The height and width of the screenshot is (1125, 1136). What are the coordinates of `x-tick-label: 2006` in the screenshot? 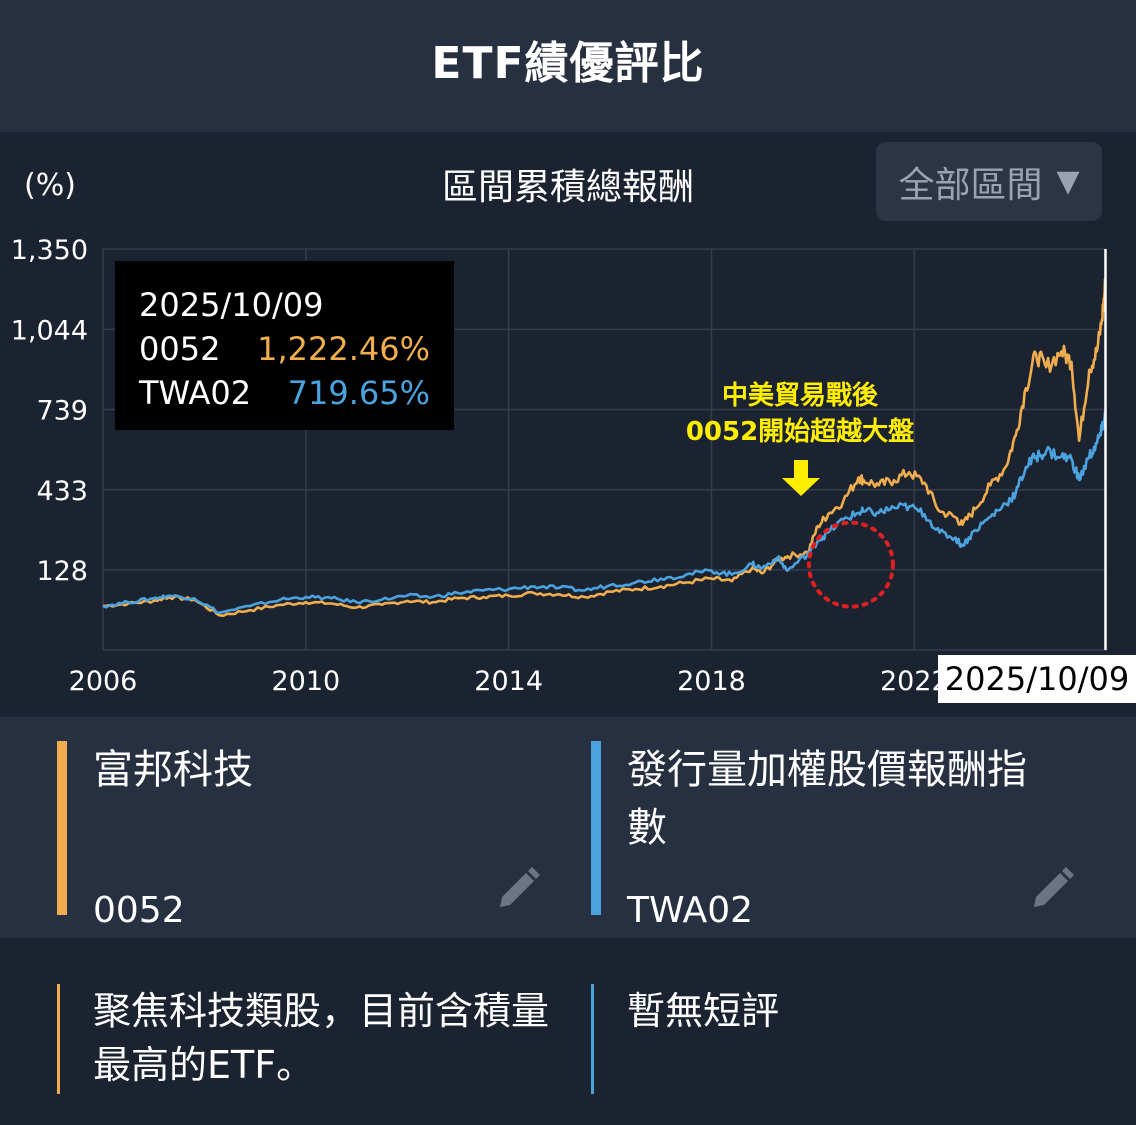 It's located at (103, 681).